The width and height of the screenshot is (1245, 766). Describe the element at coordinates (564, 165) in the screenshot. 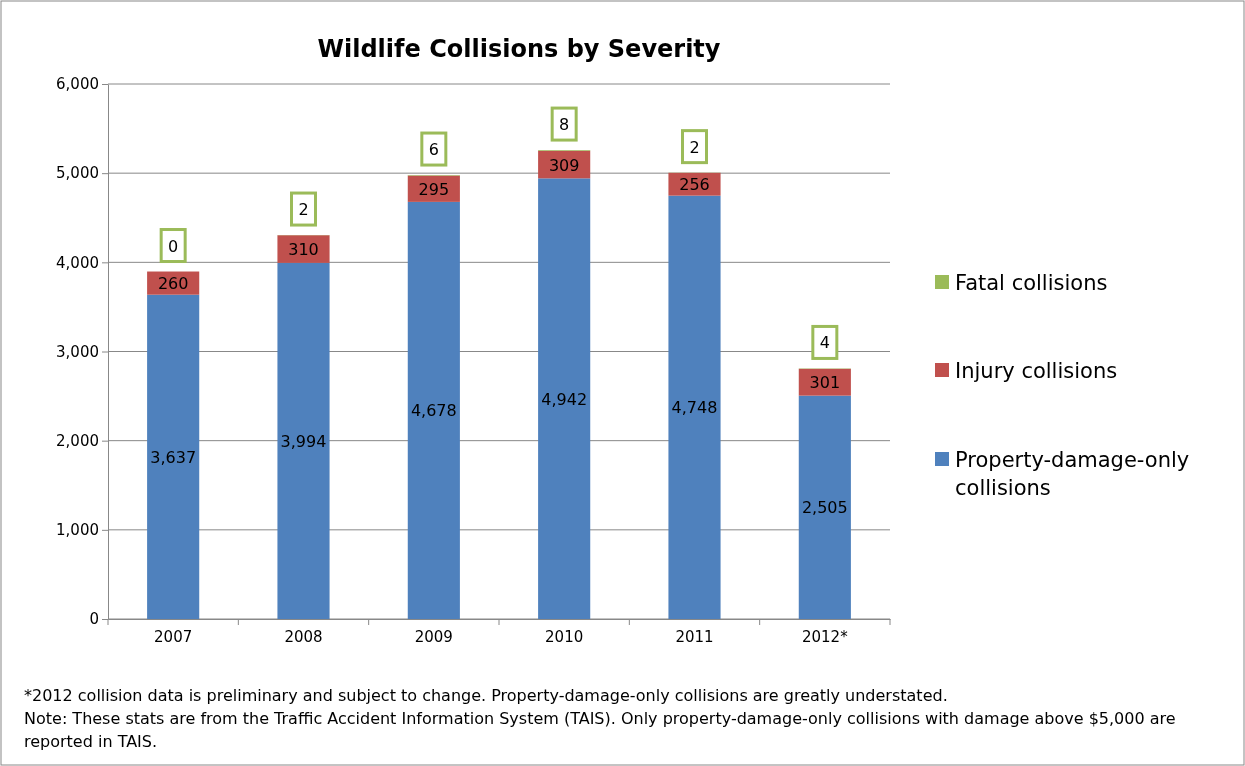

I see `data-label: 309` at that location.